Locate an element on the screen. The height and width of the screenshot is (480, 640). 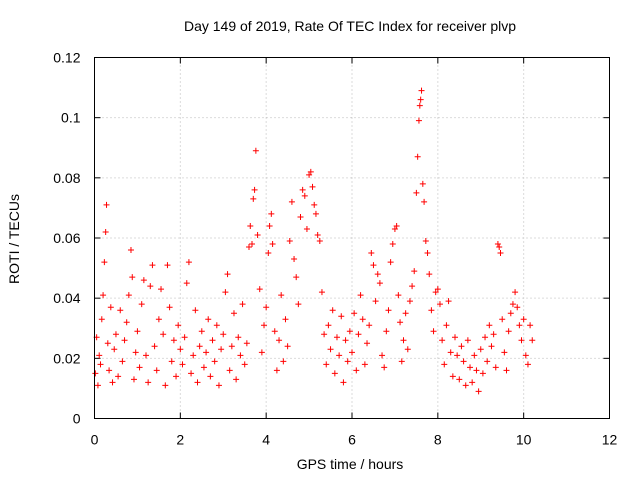
x-tick-label: 12 is located at coordinates (610, 440).